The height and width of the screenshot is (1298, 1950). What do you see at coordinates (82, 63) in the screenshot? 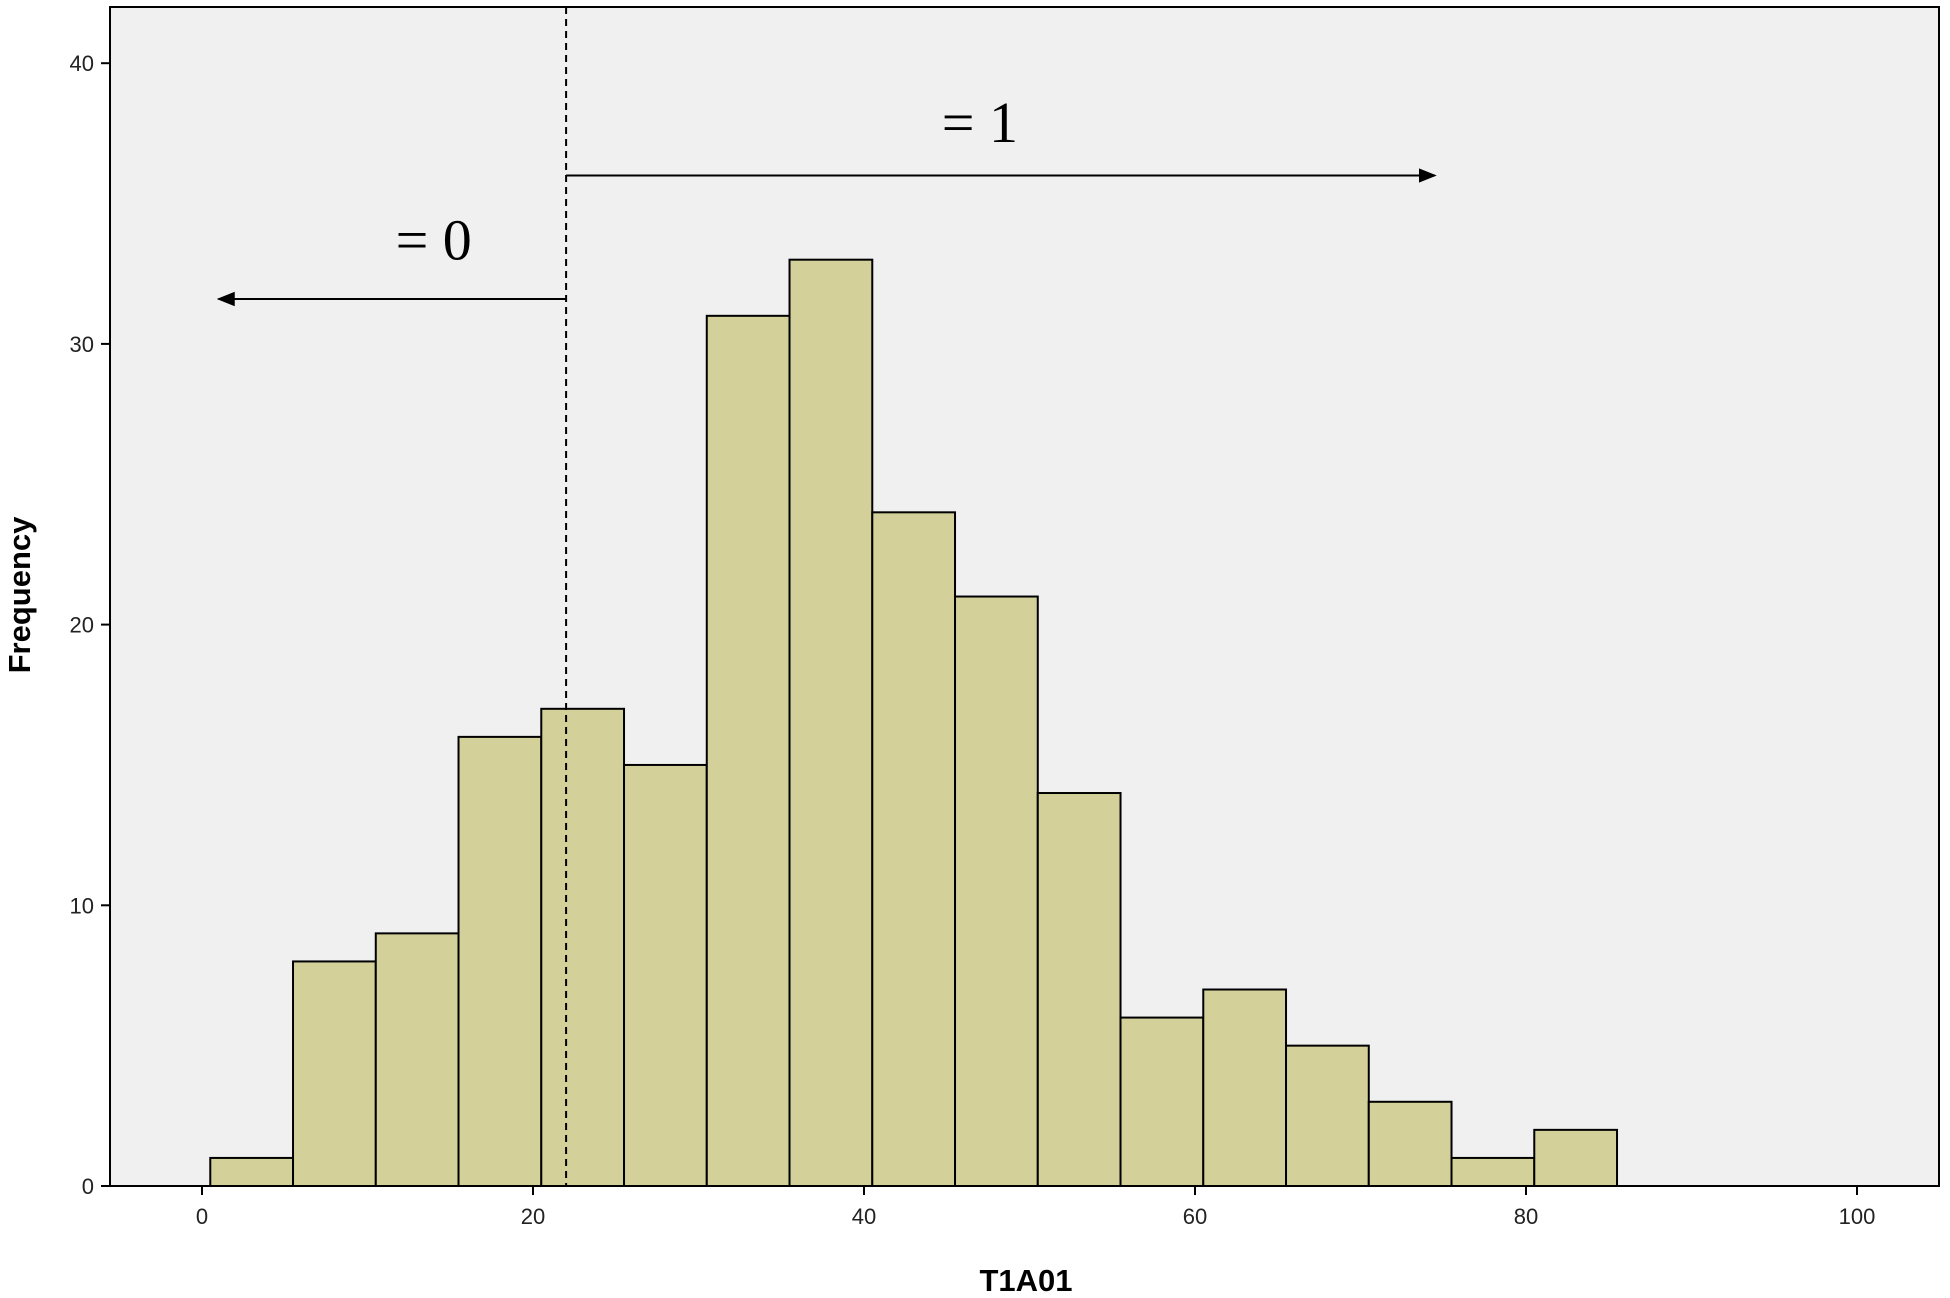
I see `y-tick-label-4: 40` at bounding box center [82, 63].